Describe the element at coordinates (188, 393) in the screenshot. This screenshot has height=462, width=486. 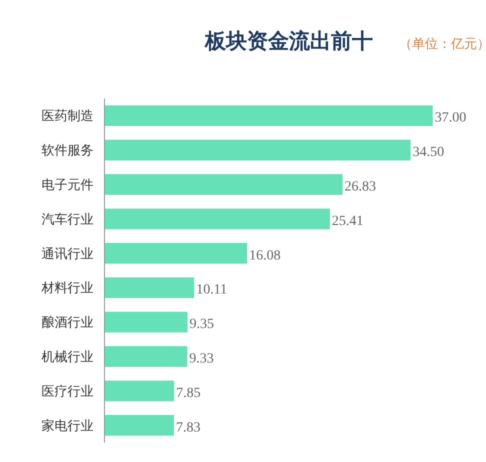
I see `data-label: 7.85` at that location.